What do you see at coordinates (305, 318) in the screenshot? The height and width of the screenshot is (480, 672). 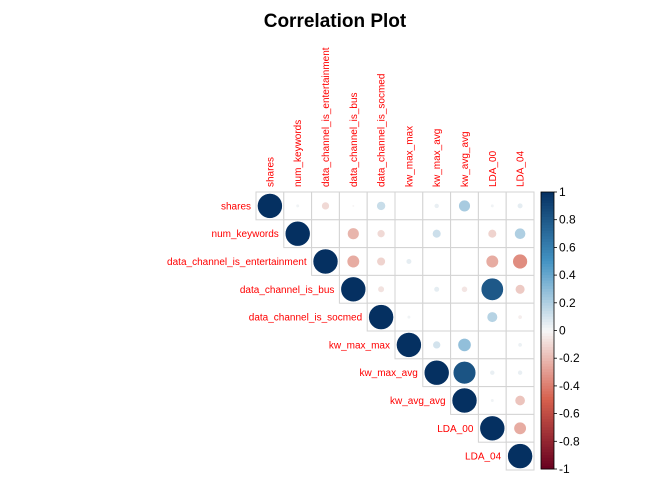 I see `row-label: data_channel_is_socmed` at bounding box center [305, 318].